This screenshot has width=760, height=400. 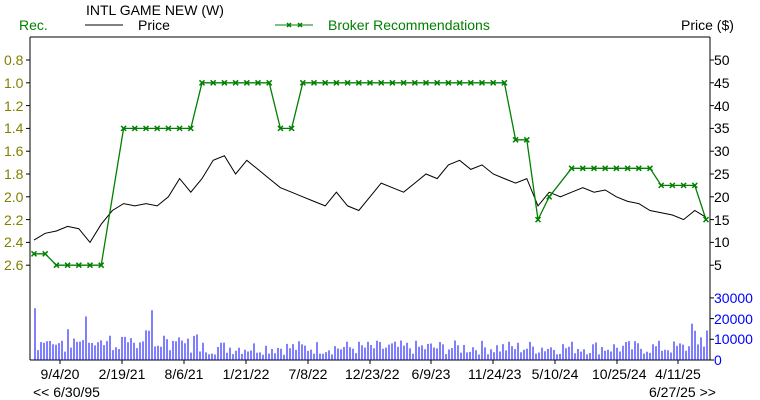 What do you see at coordinates (154, 25) in the screenshot?
I see `legend-price-label: Price` at bounding box center [154, 25].